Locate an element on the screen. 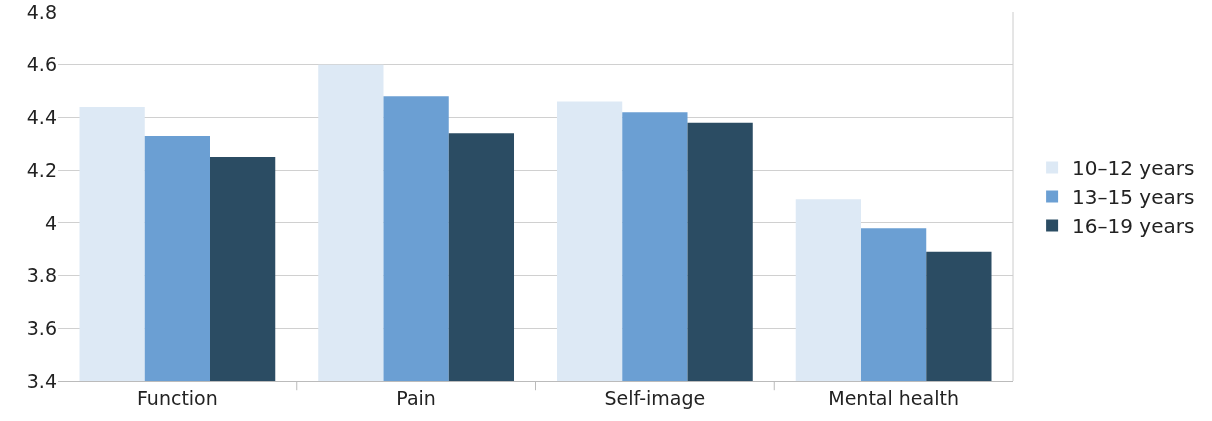  legend-label: 13–15 years is located at coordinates (1133, 197).